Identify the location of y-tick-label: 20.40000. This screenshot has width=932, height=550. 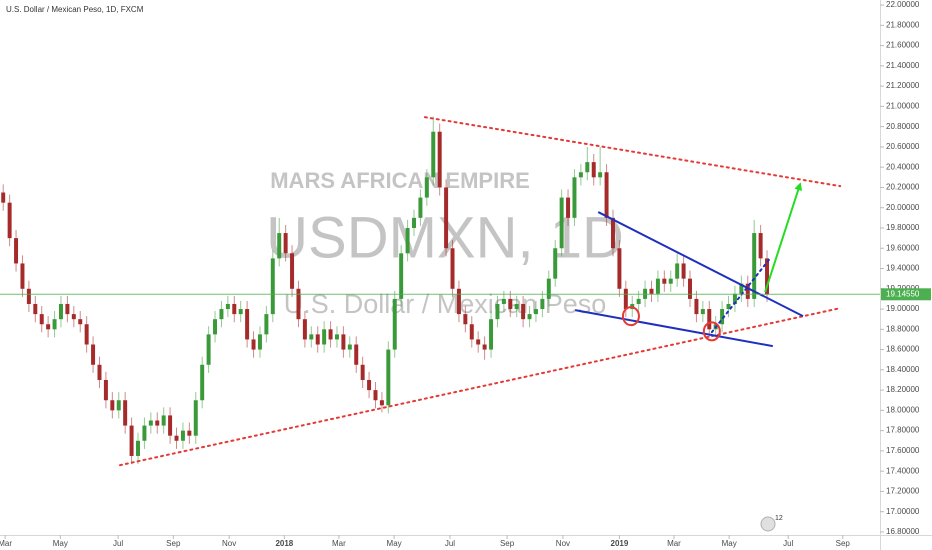
(903, 166).